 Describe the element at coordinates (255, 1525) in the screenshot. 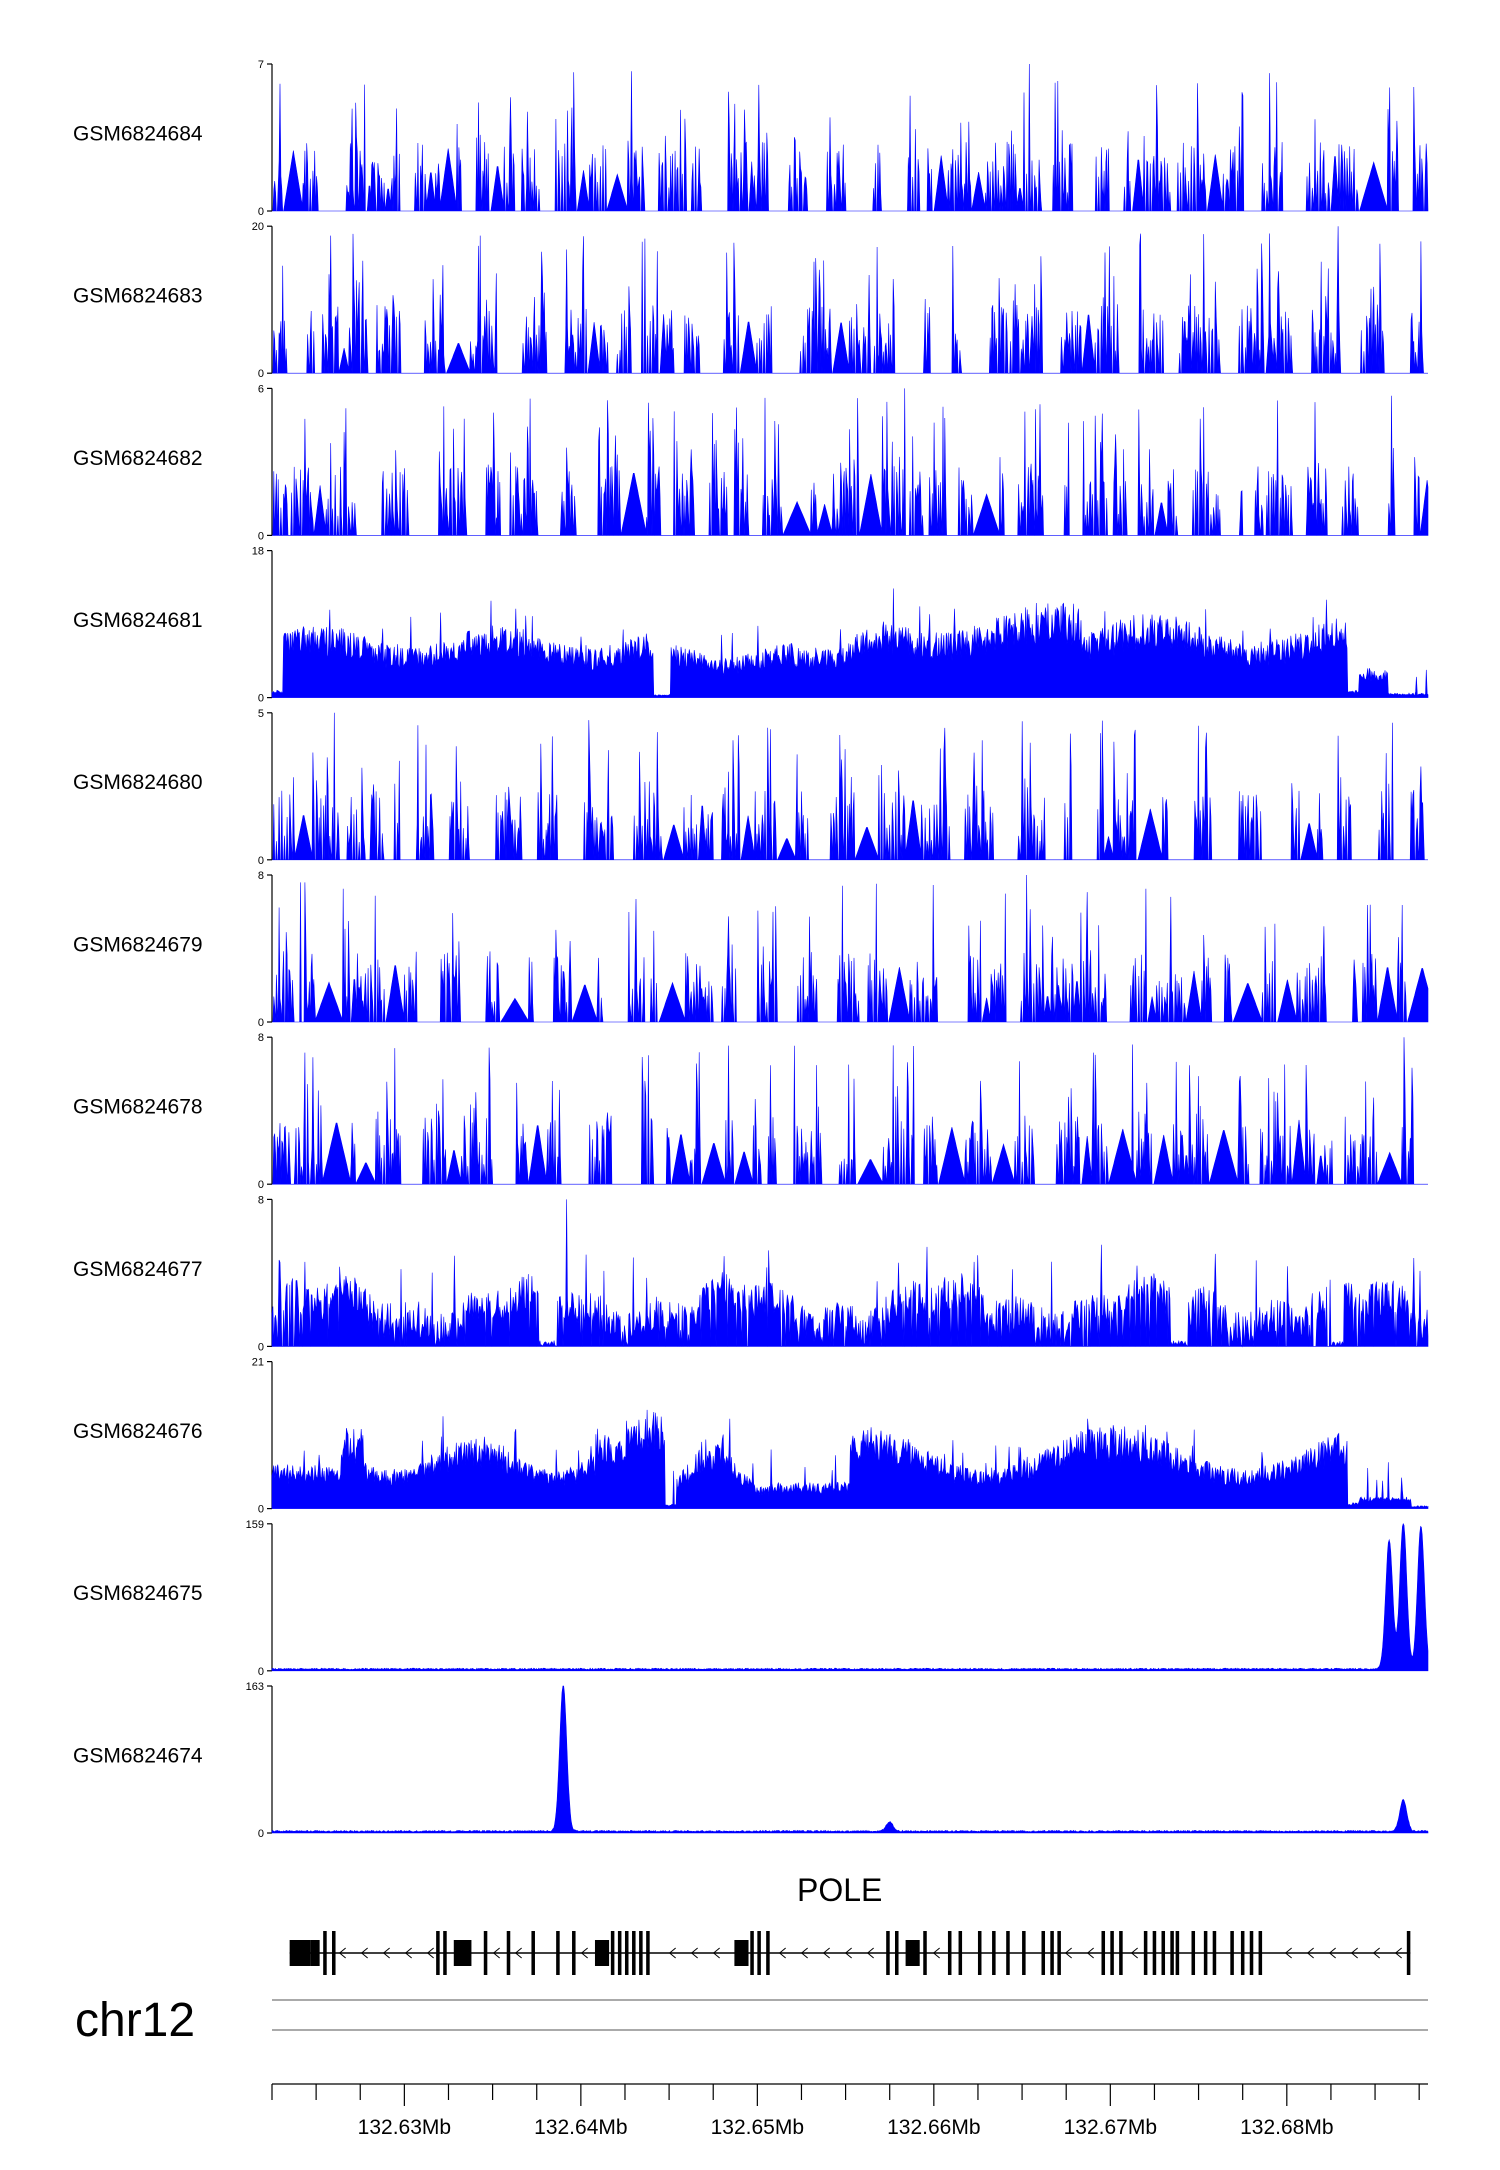

I see `y-tick-max-label: 159` at that location.